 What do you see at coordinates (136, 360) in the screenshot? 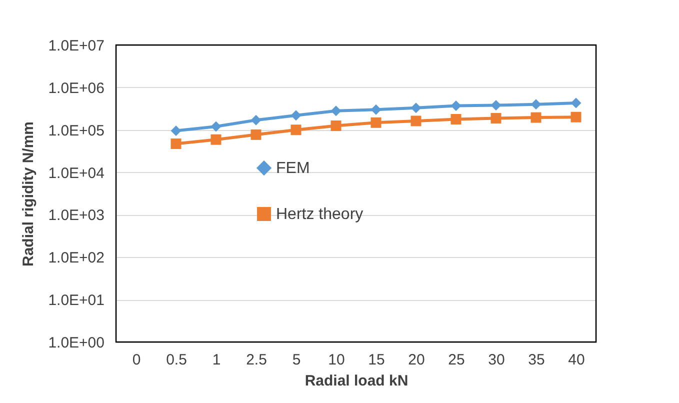
I see `x-tick-label: 0` at bounding box center [136, 360].